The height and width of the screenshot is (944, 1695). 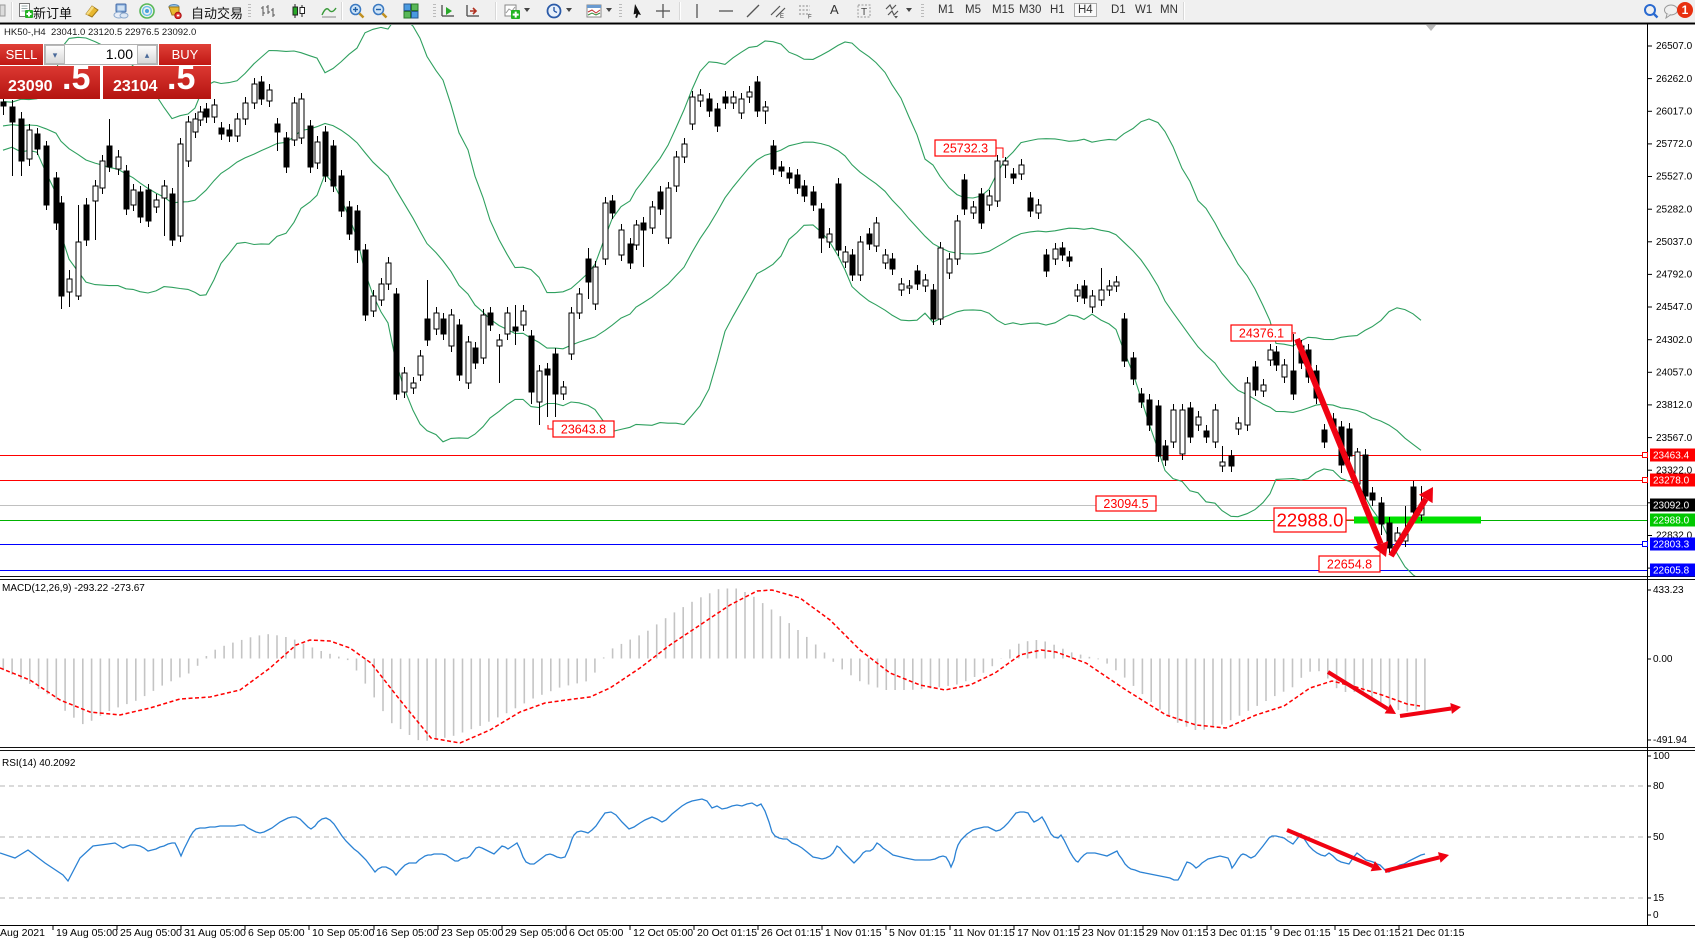 What do you see at coordinates (1674, 112) in the screenshot?
I see `svg-text: 26017.0` at bounding box center [1674, 112].